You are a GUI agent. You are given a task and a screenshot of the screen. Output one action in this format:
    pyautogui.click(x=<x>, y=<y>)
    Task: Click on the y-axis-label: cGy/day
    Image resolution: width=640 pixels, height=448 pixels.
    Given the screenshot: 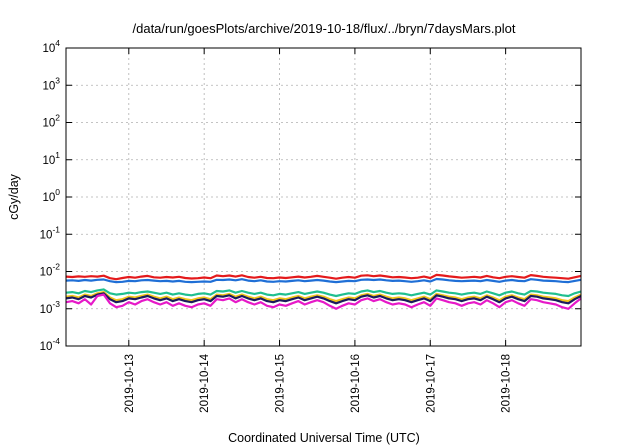 What is the action you would take?
    pyautogui.click(x=14, y=196)
    